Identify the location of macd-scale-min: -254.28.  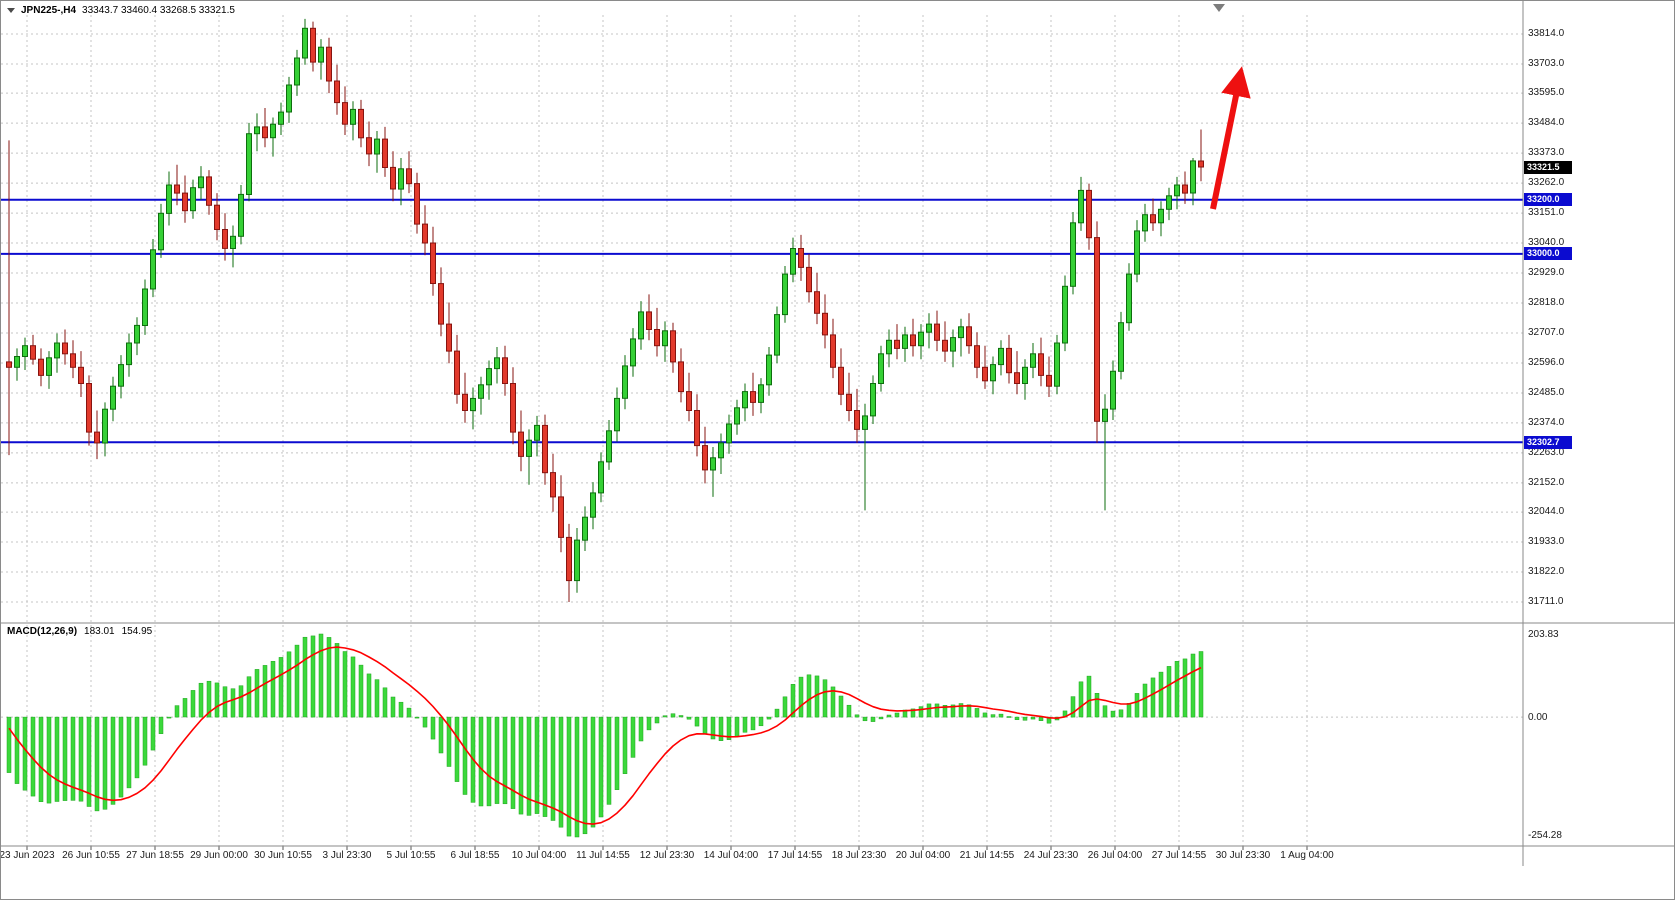
(1545, 835).